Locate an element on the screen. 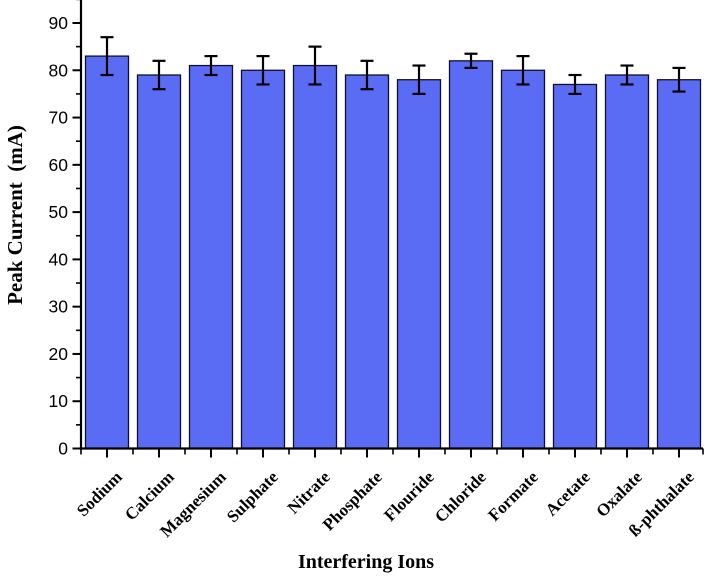  x-axis-title: Interfering Ions is located at coordinates (366, 562).